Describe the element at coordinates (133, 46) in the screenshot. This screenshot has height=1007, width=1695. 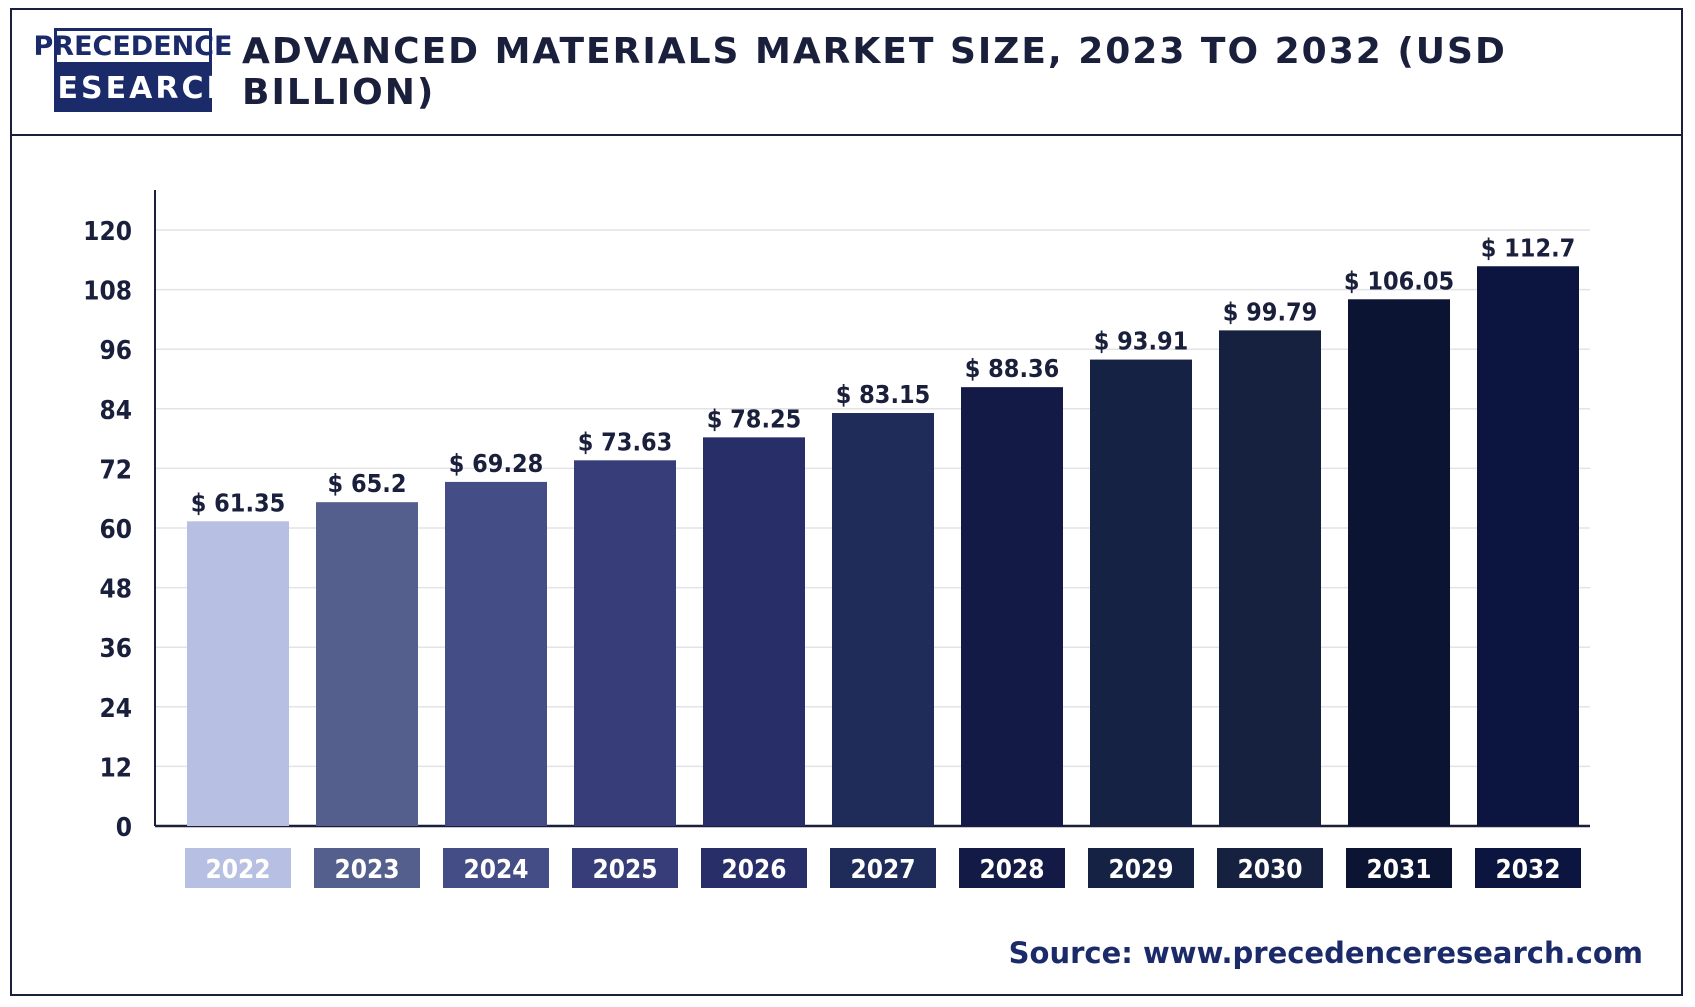
I see `logo-top-text: PRECEDENCE` at that location.